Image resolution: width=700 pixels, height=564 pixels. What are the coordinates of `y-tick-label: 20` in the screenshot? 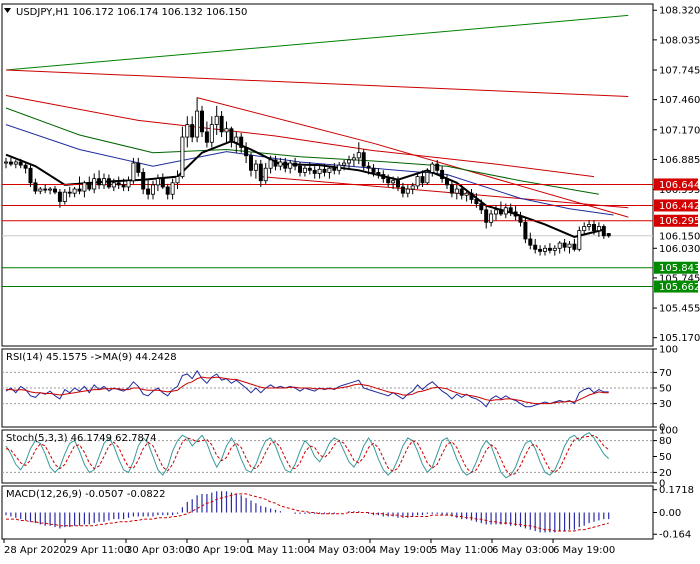 It's located at (665, 473).